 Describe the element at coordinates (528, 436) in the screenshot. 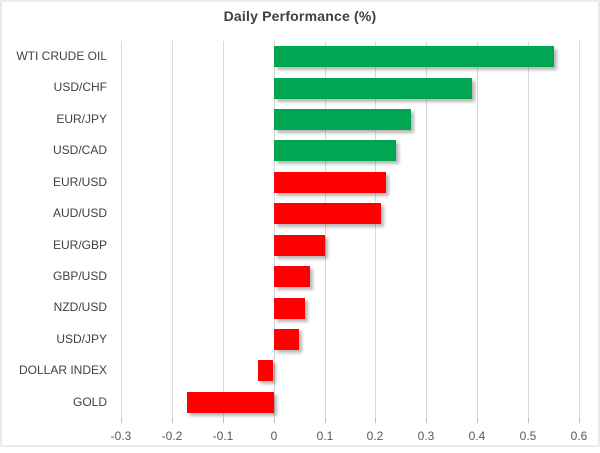

I see `x-tick-label: 0.5` at that location.